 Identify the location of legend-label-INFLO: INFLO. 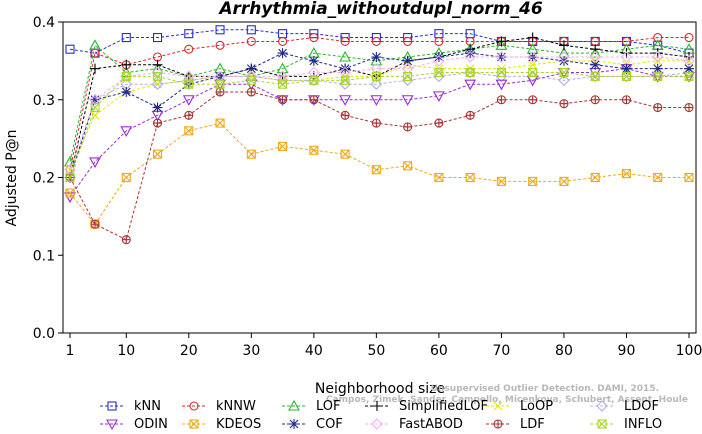
(643, 424).